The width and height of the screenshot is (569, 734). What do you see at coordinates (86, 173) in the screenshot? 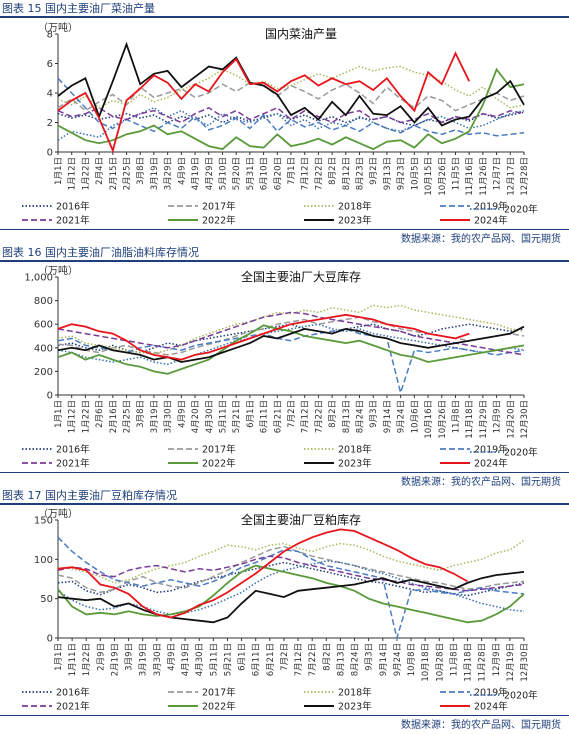
I see `x-tick-label: 1月22日` at bounding box center [86, 173].